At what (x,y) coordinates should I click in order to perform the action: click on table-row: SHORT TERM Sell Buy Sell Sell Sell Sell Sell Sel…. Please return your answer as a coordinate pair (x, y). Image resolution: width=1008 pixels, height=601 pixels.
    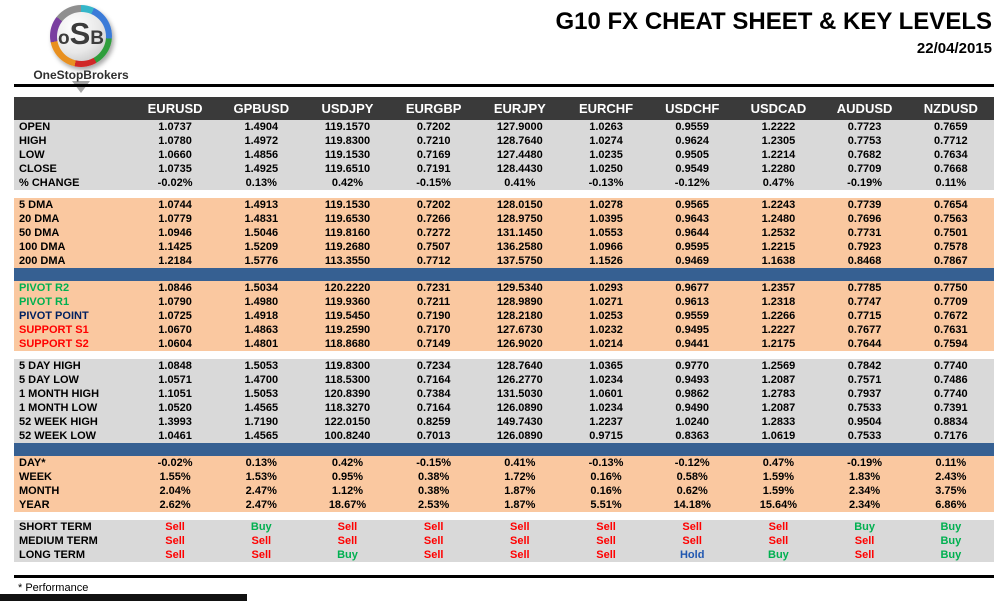
    Looking at the image, I should click on (504, 527).